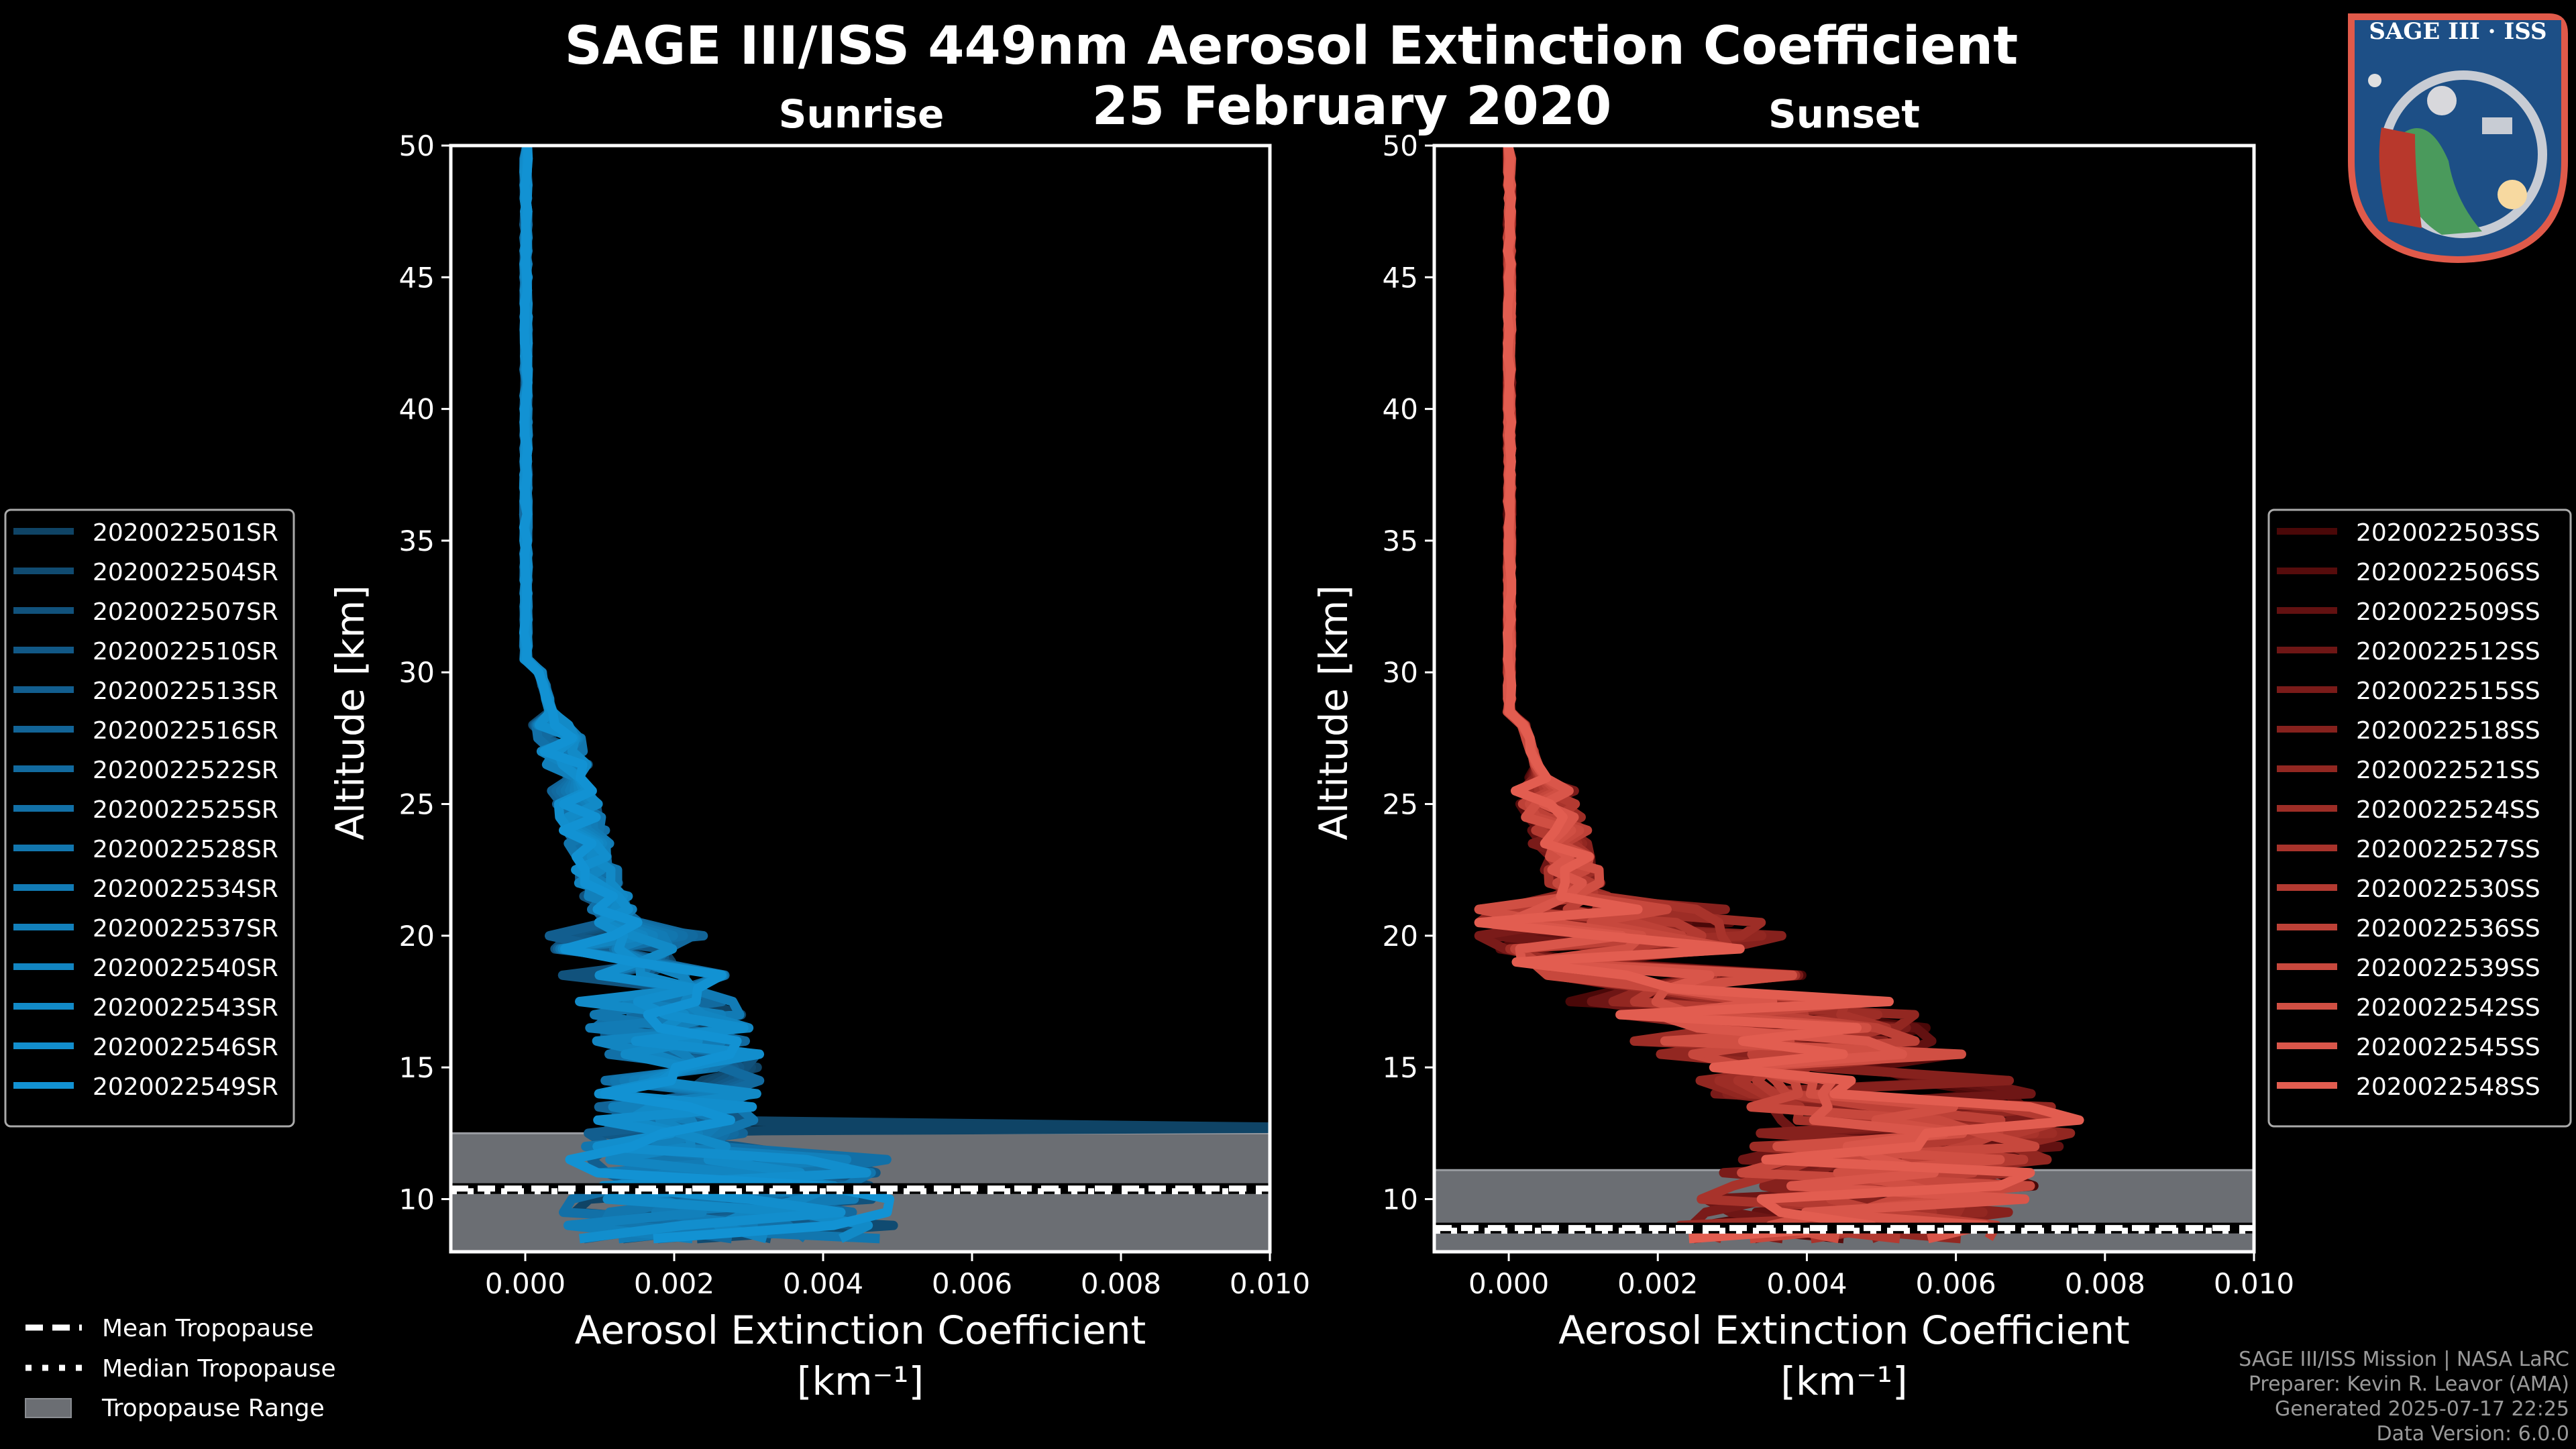  I want to click on y-tick-label: 25, so click(1400, 804).